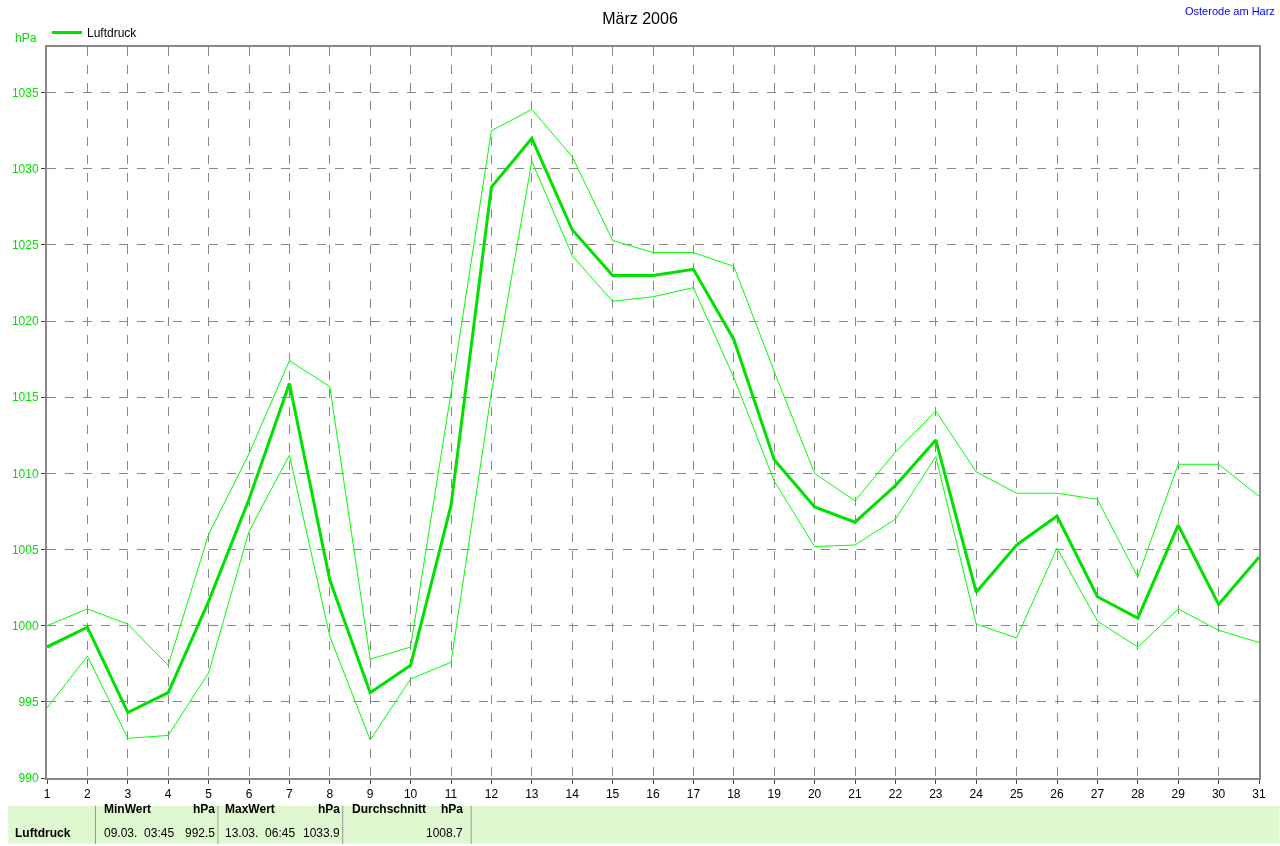 This screenshot has width=1280, height=846. I want to click on x-tick-label: 25, so click(1016, 794).